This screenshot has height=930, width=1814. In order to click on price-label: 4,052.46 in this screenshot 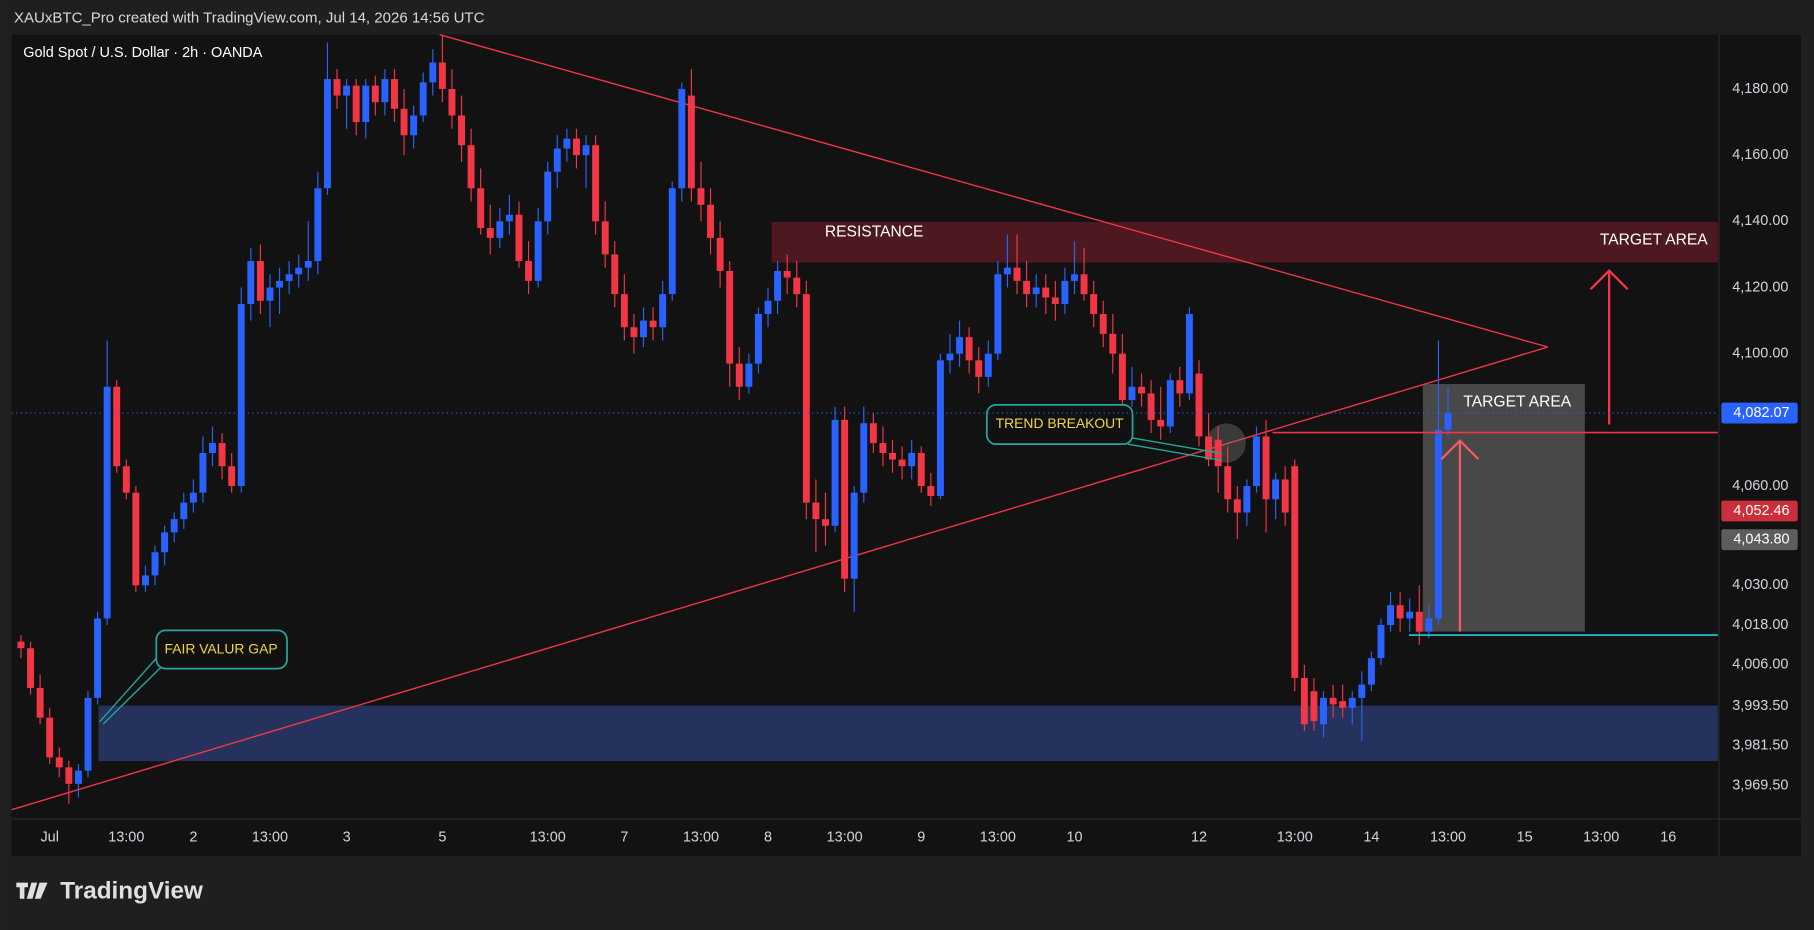, I will do `click(1761, 511)`.